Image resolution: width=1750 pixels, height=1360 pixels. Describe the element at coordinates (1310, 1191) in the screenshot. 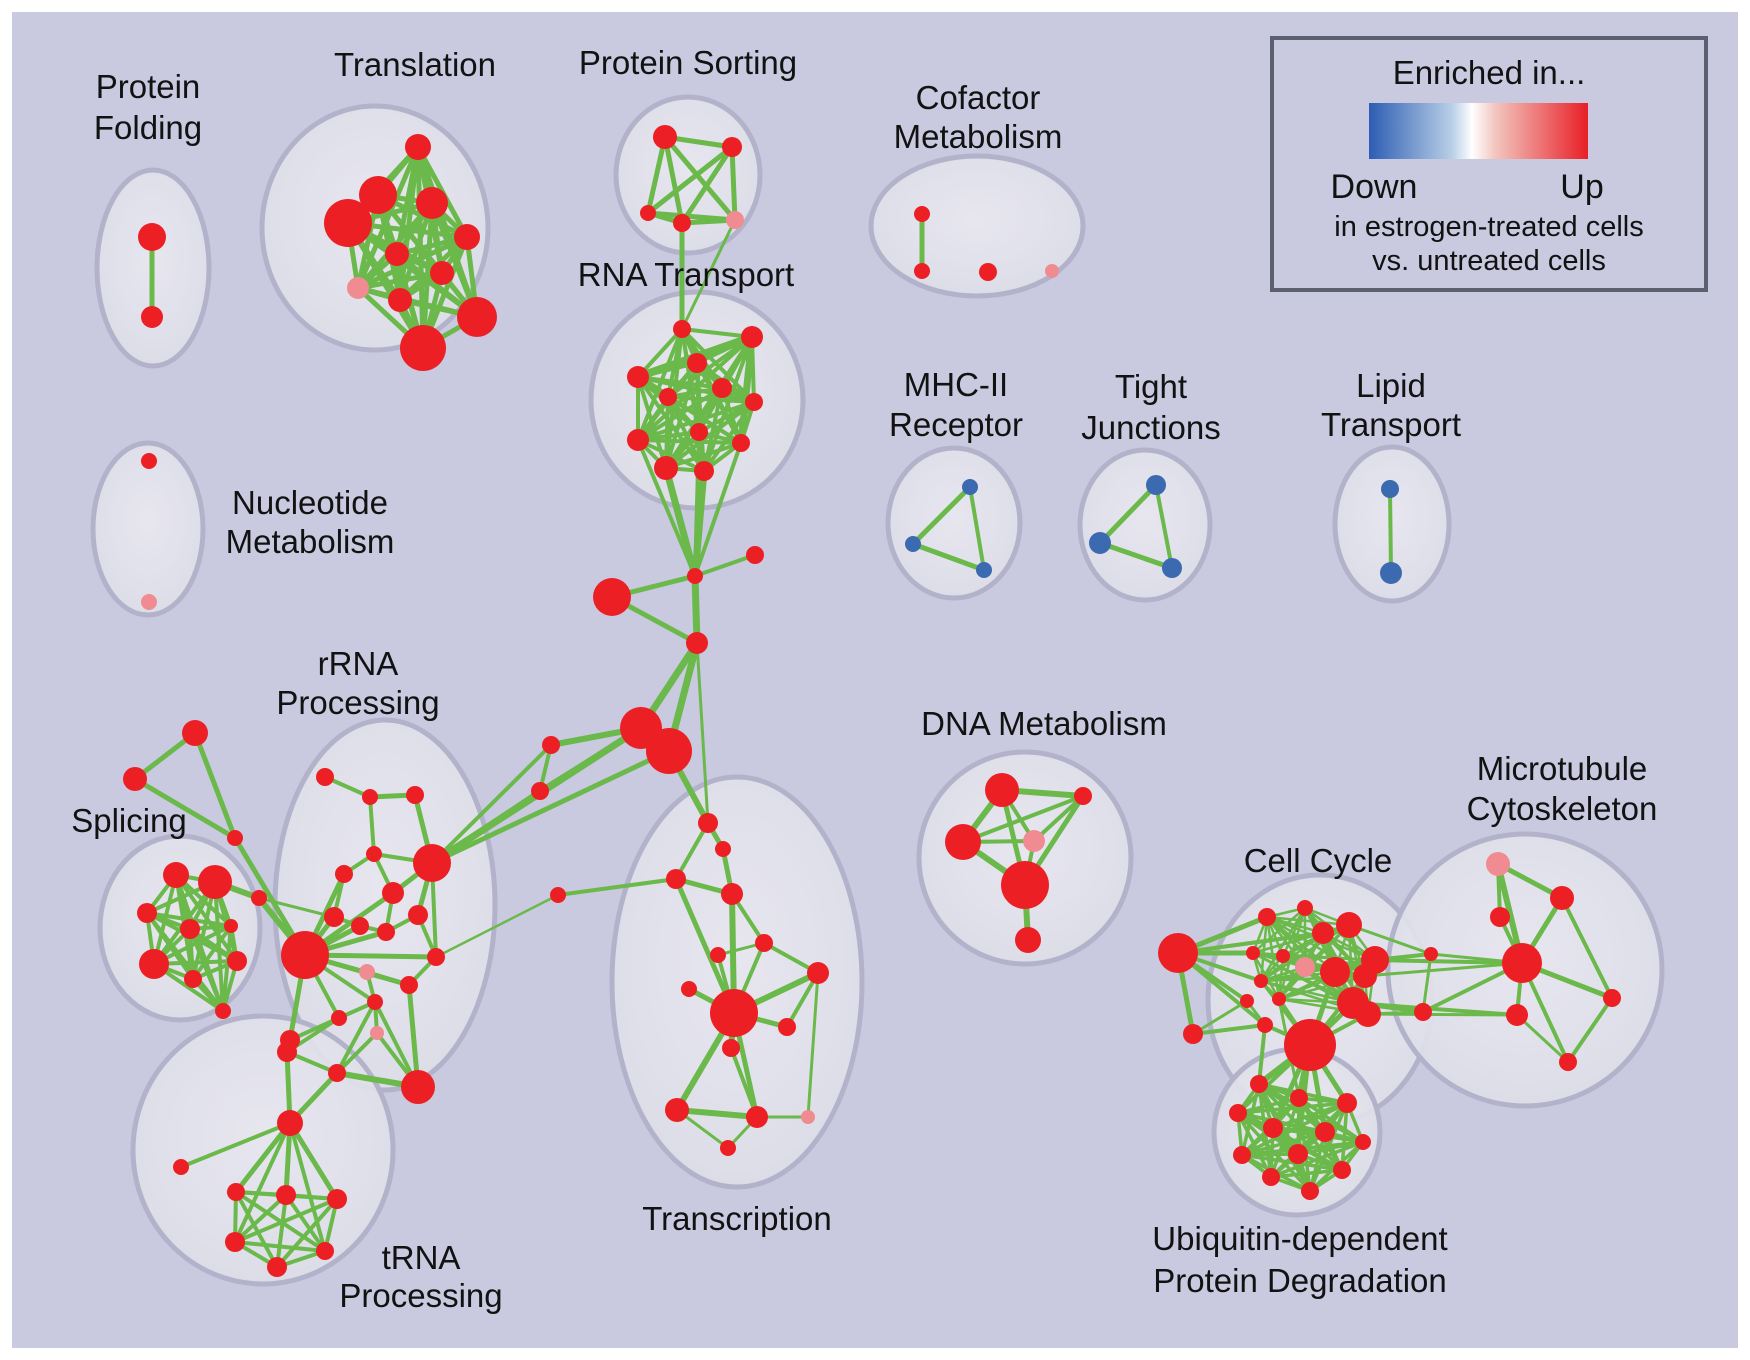

I see `node-U12` at that location.